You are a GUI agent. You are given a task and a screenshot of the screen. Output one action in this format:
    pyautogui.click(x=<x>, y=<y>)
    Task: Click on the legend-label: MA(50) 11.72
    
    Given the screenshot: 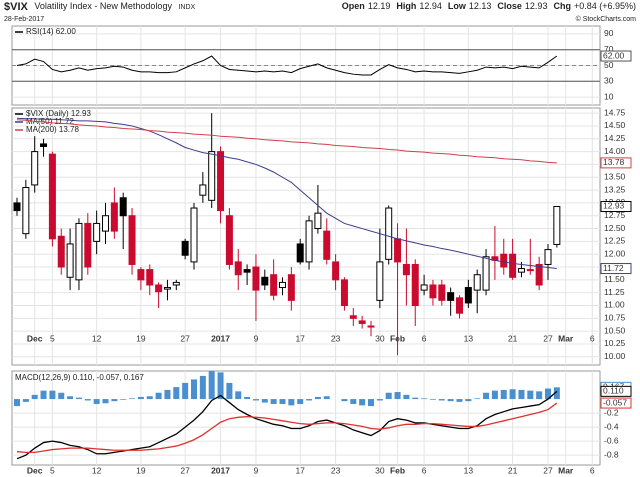 What is the action you would take?
    pyautogui.click(x=50, y=121)
    